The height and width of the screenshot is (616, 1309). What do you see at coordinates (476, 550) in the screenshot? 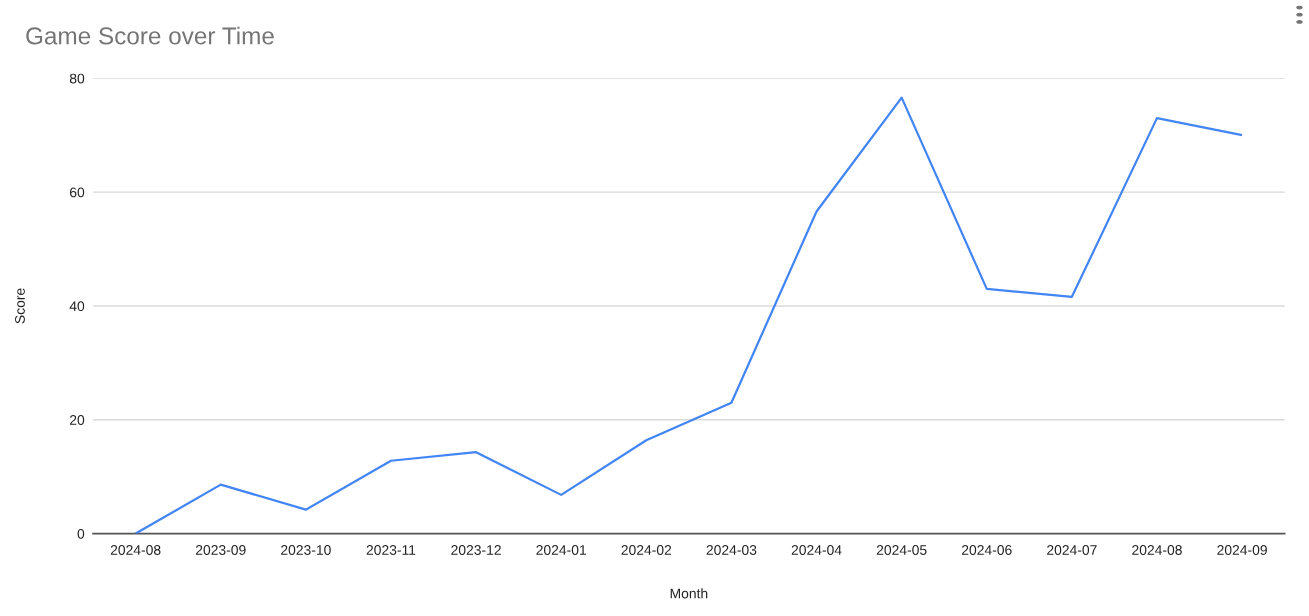
I see `x-tick-label: 2023-12` at bounding box center [476, 550].